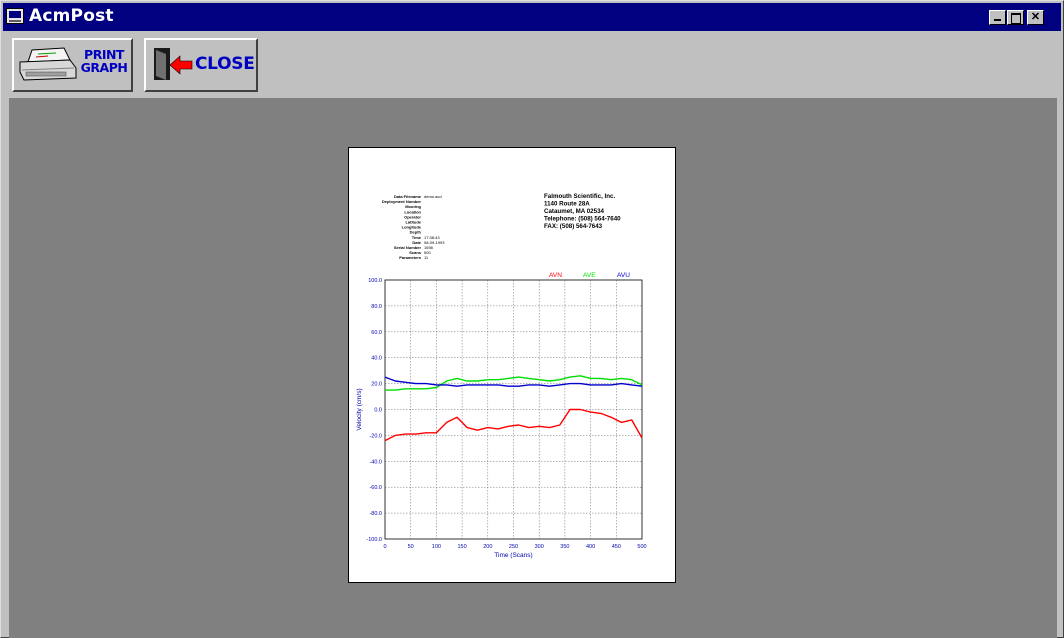 This screenshot has width=1064, height=638. I want to click on maximize-icon, so click(1016, 18).